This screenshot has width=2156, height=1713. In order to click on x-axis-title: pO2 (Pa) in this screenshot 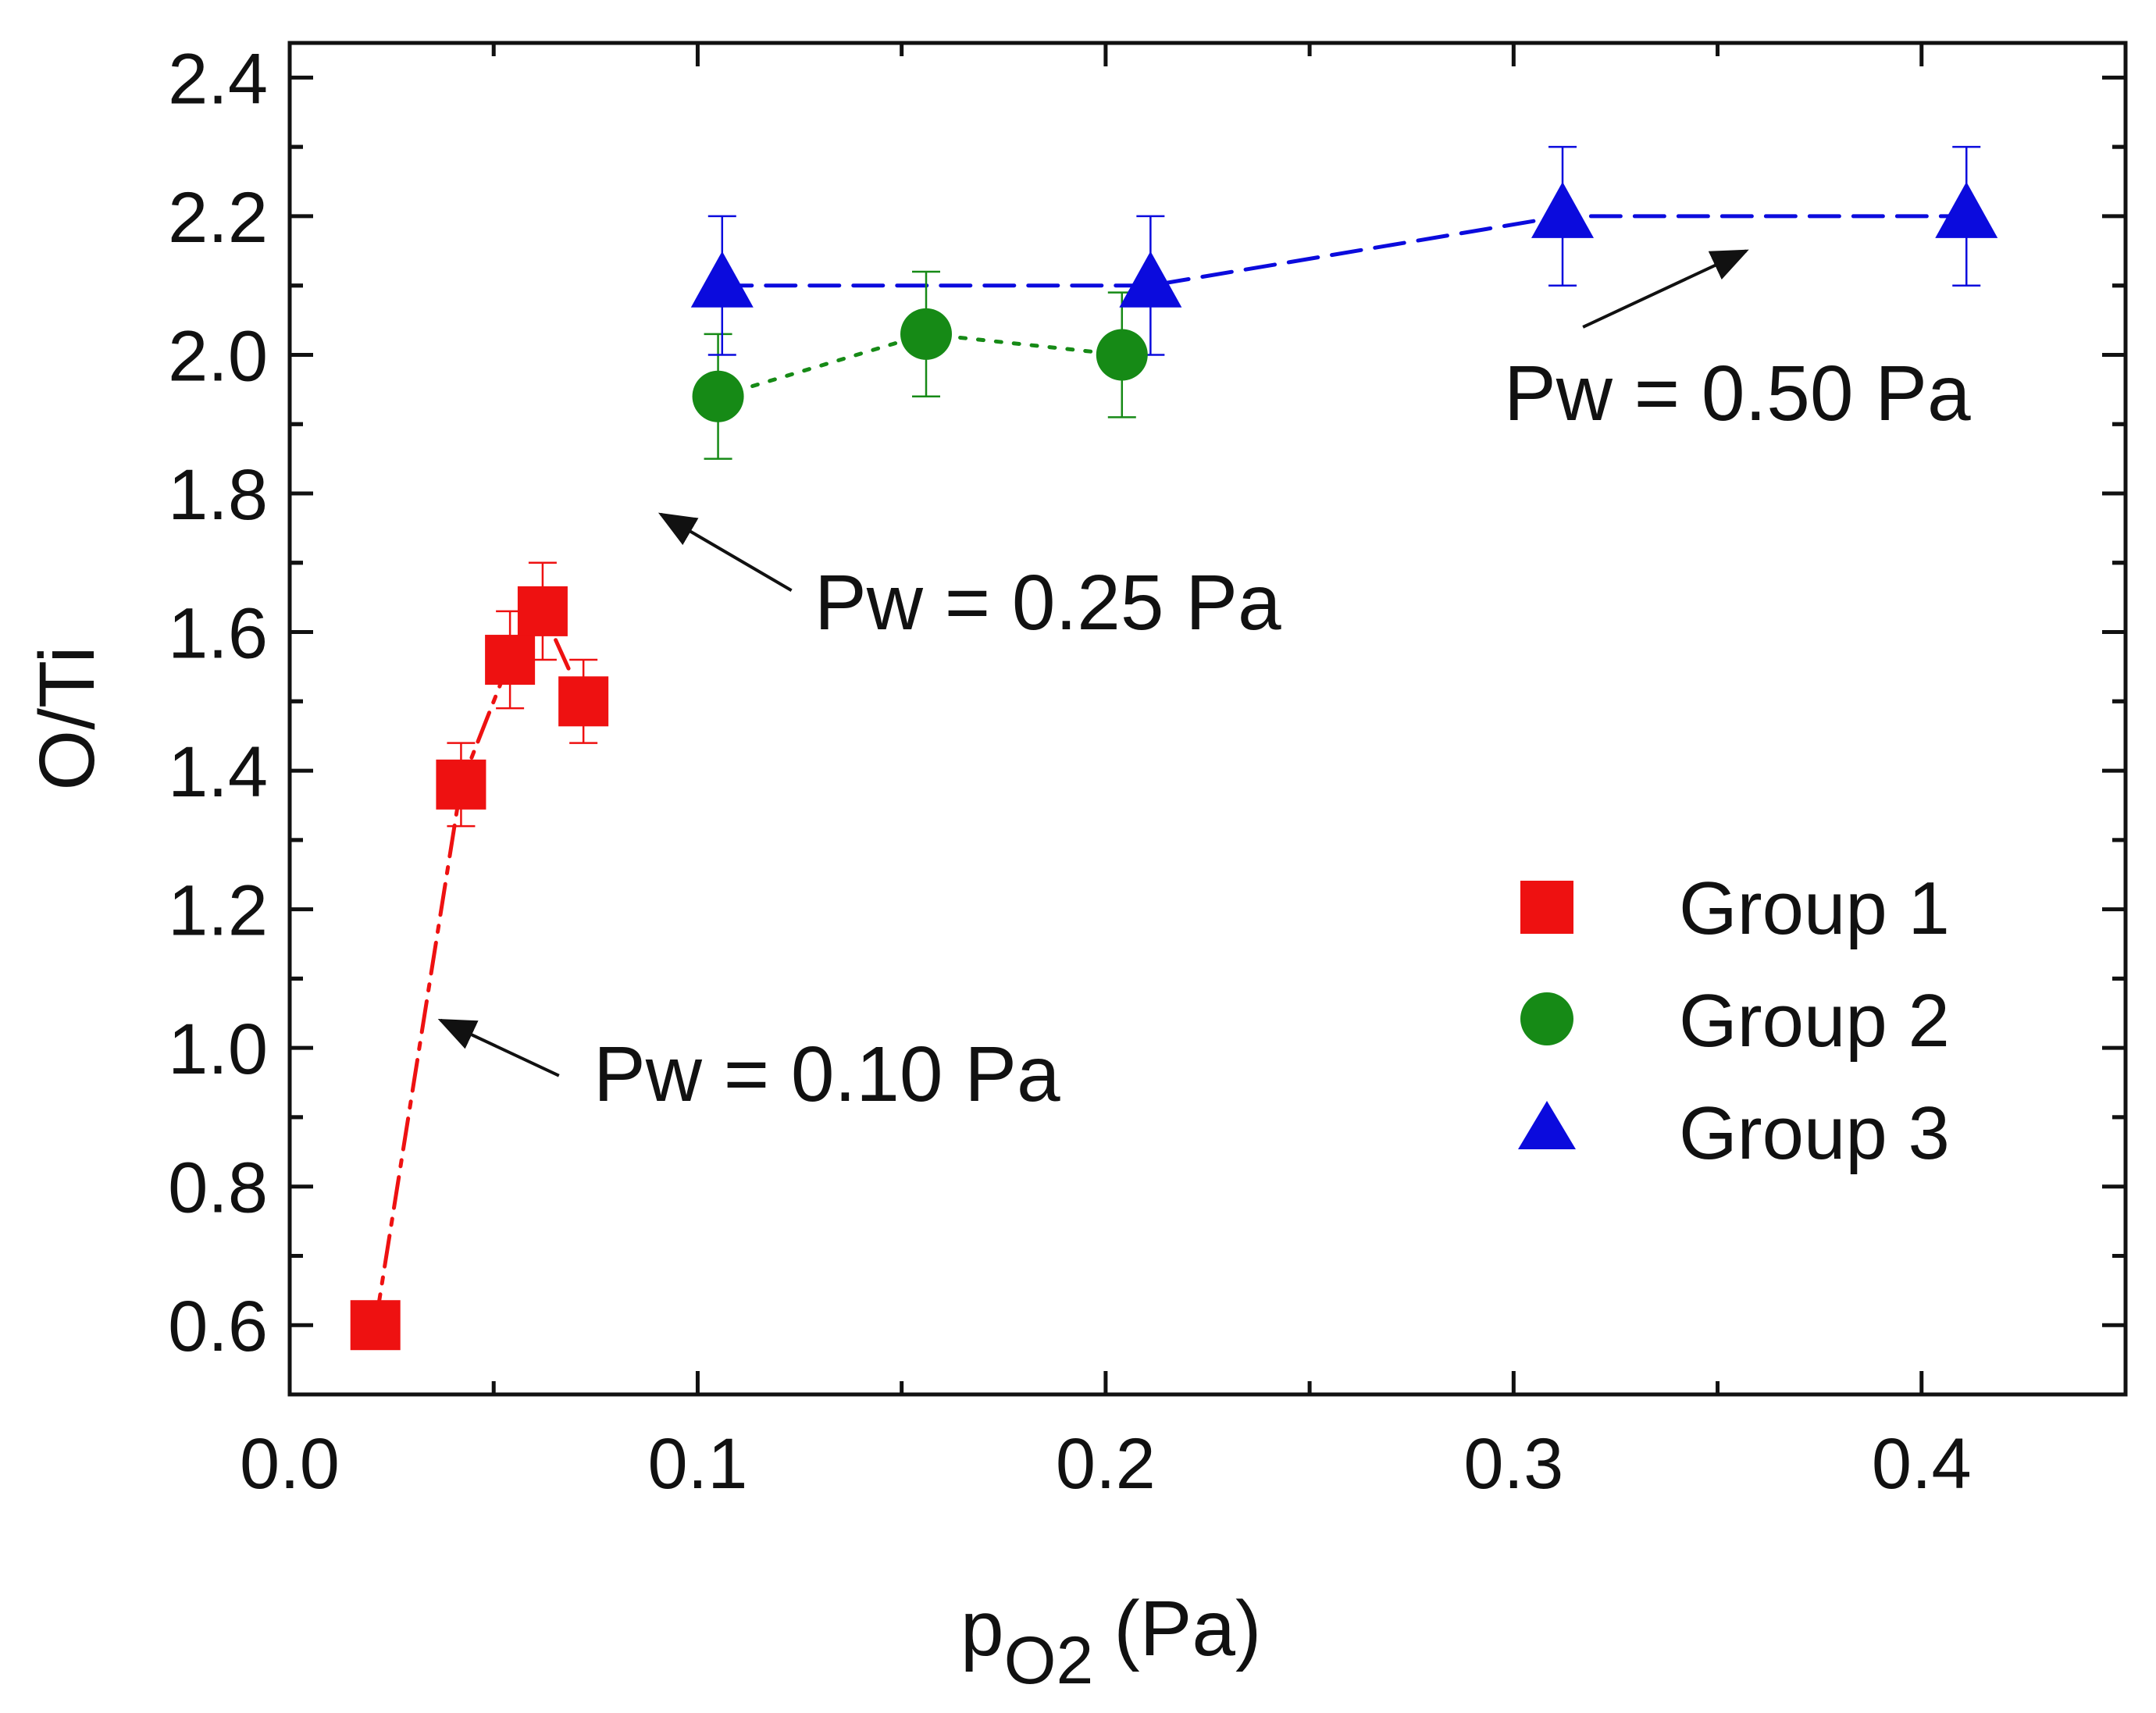, I will do `click(1110, 1641)`.